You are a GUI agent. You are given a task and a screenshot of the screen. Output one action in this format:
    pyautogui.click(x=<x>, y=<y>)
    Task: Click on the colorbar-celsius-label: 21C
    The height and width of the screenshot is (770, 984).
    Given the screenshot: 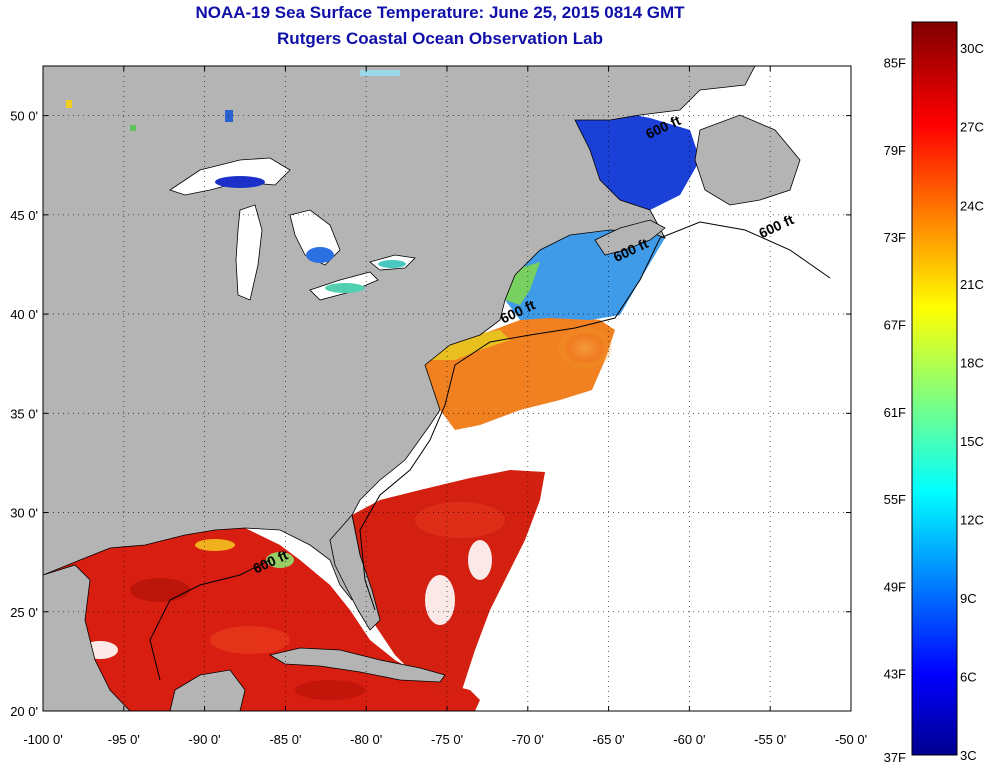 What is the action you would take?
    pyautogui.click(x=972, y=284)
    